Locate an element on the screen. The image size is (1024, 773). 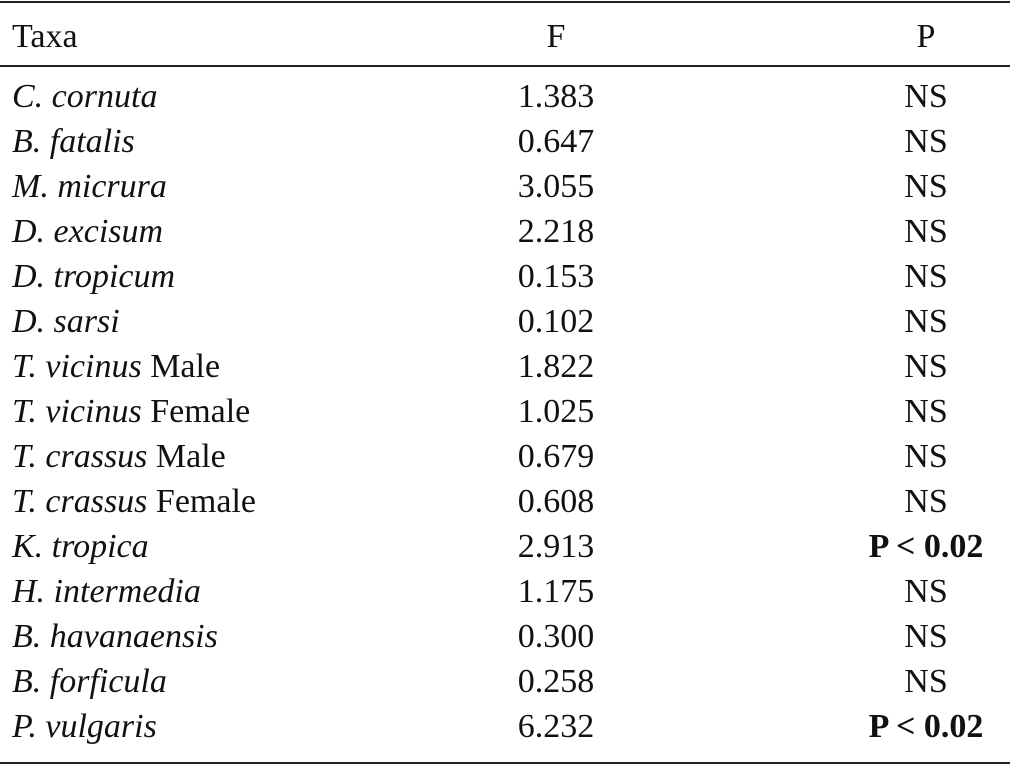
f-cell: 0.300 is located at coordinates (556, 636).